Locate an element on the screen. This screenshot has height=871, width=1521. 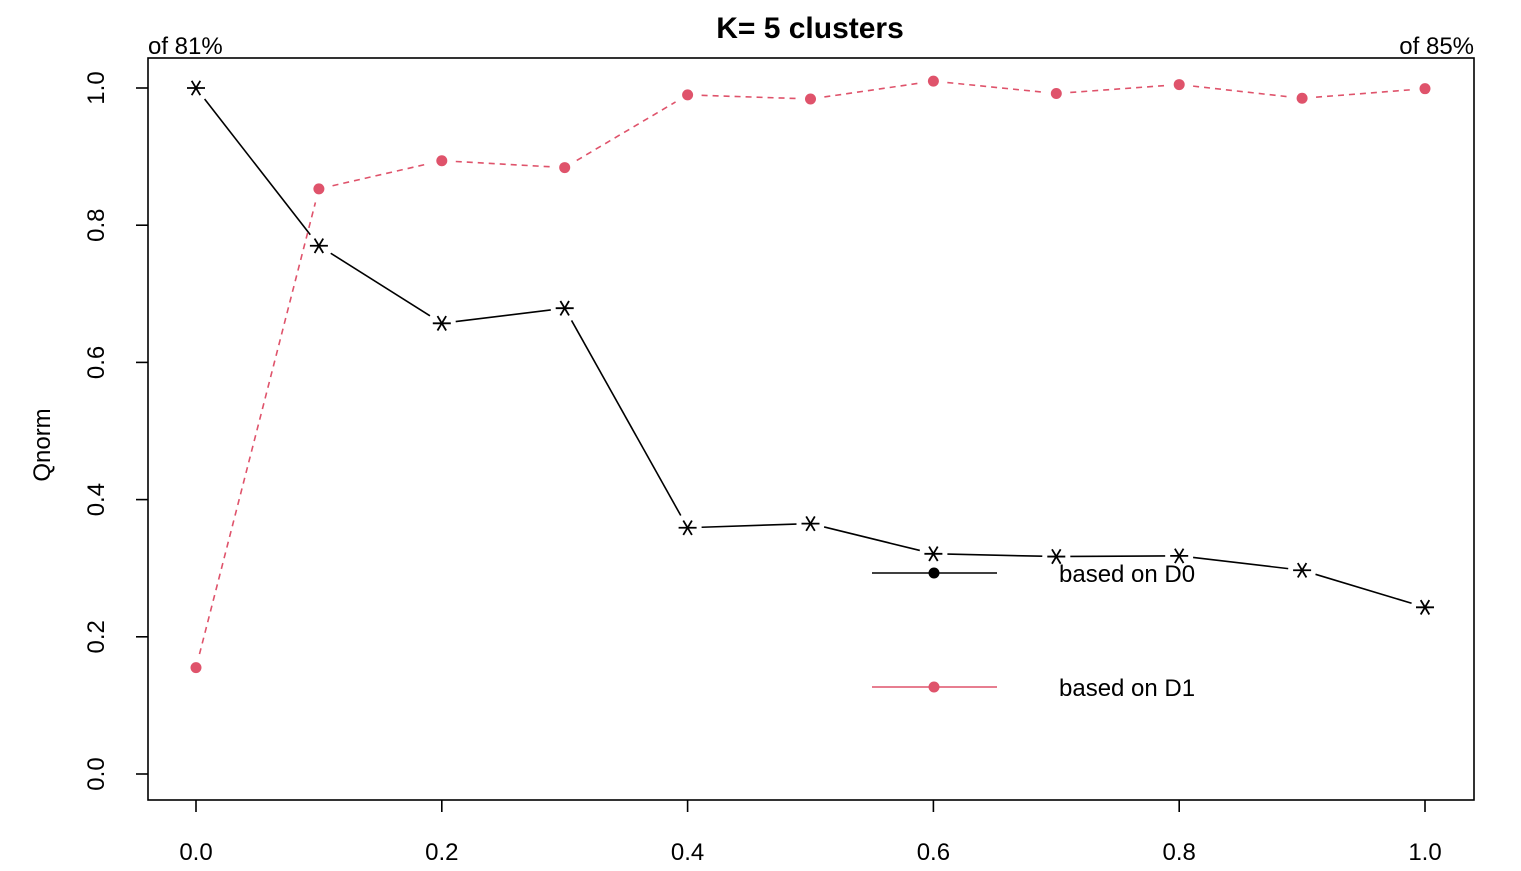
x-axis: 0.0 0.2 0.4 0.6 0.8 1.0 is located at coordinates (810, 833).